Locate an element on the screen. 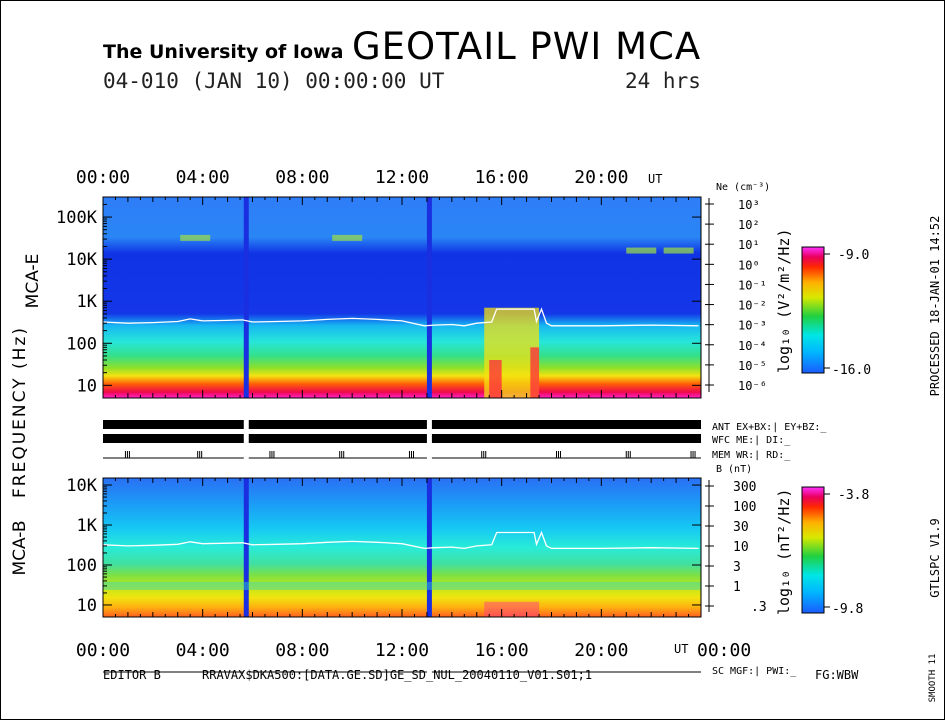 The height and width of the screenshot is (720, 945). mca-b-panel: 10K 1K 100 10 is located at coordinates (384, 547).